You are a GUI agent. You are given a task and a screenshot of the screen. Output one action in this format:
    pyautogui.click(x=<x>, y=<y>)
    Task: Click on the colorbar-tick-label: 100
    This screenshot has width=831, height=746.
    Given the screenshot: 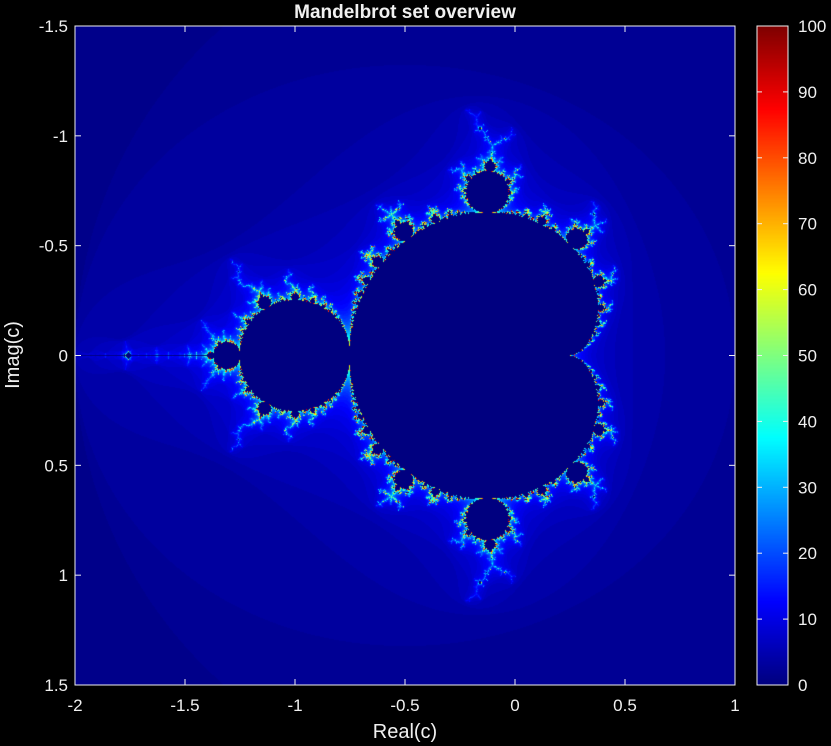 What is the action you would take?
    pyautogui.click(x=812, y=26)
    